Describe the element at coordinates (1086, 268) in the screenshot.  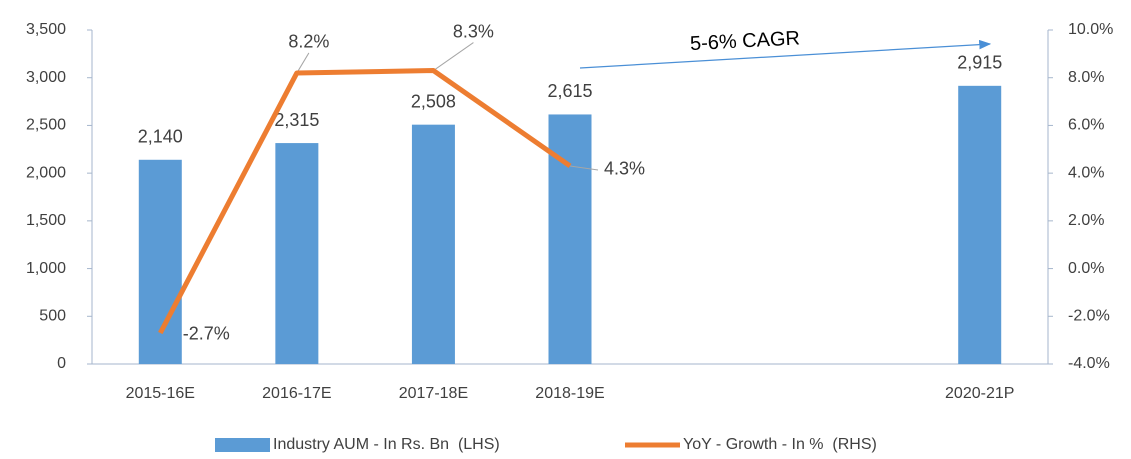
I see `y2-tick-label: 0.0%` at that location.